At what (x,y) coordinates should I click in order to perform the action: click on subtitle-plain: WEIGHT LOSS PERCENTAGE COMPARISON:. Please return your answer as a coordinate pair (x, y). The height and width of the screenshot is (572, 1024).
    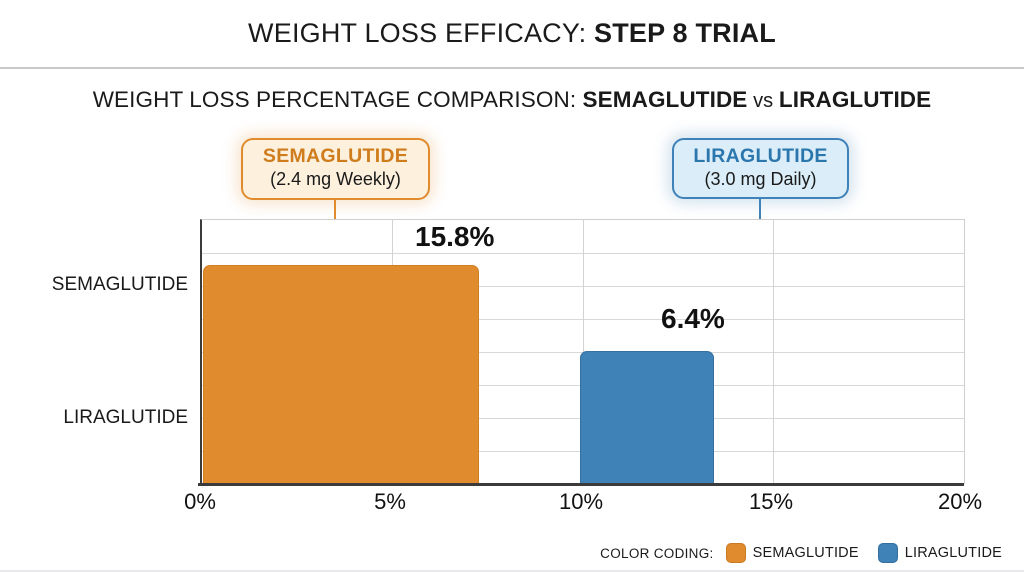
    Looking at the image, I should click on (337, 99).